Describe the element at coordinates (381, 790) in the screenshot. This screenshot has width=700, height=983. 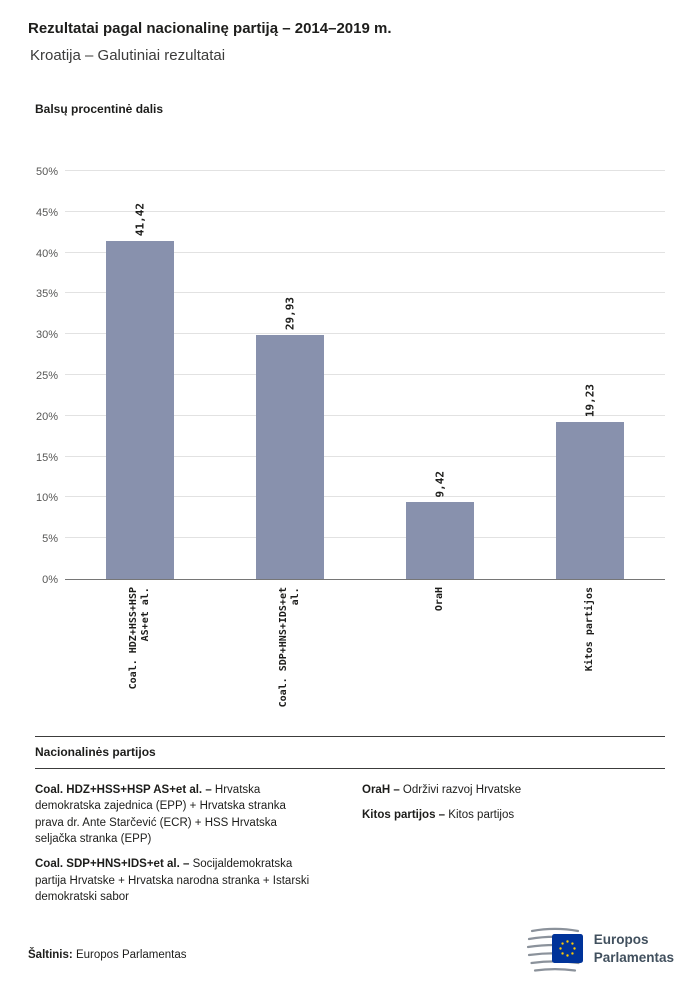
I see `legend-term: OraH –` at that location.